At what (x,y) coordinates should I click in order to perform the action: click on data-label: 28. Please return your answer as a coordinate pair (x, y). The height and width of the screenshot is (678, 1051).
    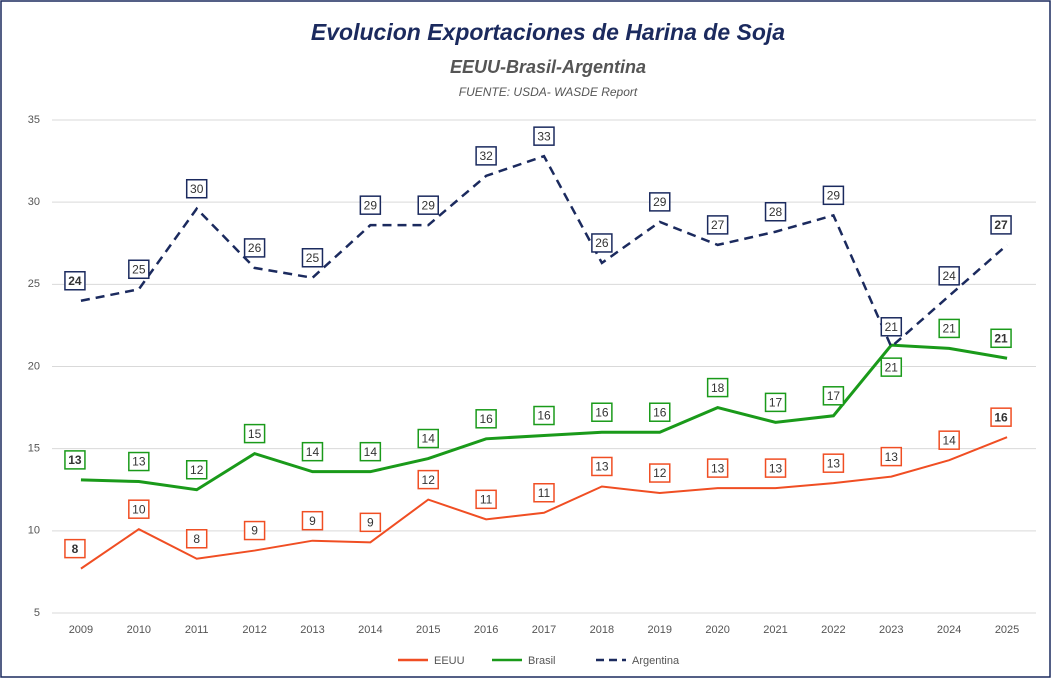
    Looking at the image, I should click on (776, 212).